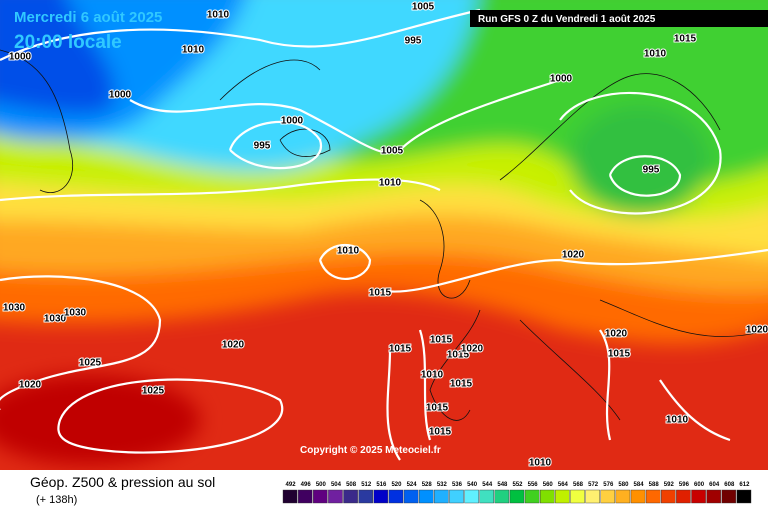 Image resolution: width=768 pixels, height=512 pixels. Describe the element at coordinates (684, 485) in the screenshot. I see `legend-value: 596` at that location.